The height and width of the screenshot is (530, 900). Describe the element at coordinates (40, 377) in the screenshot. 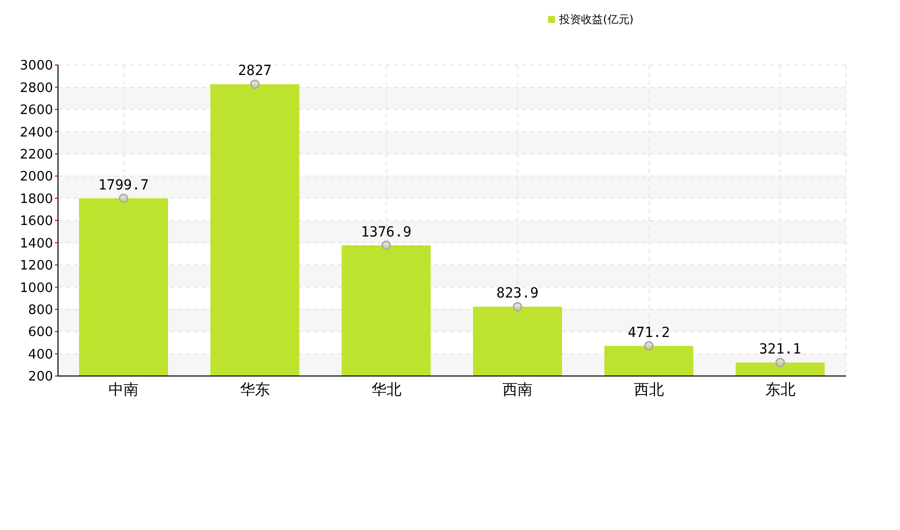

I see `y-tick-label: 200` at that location.